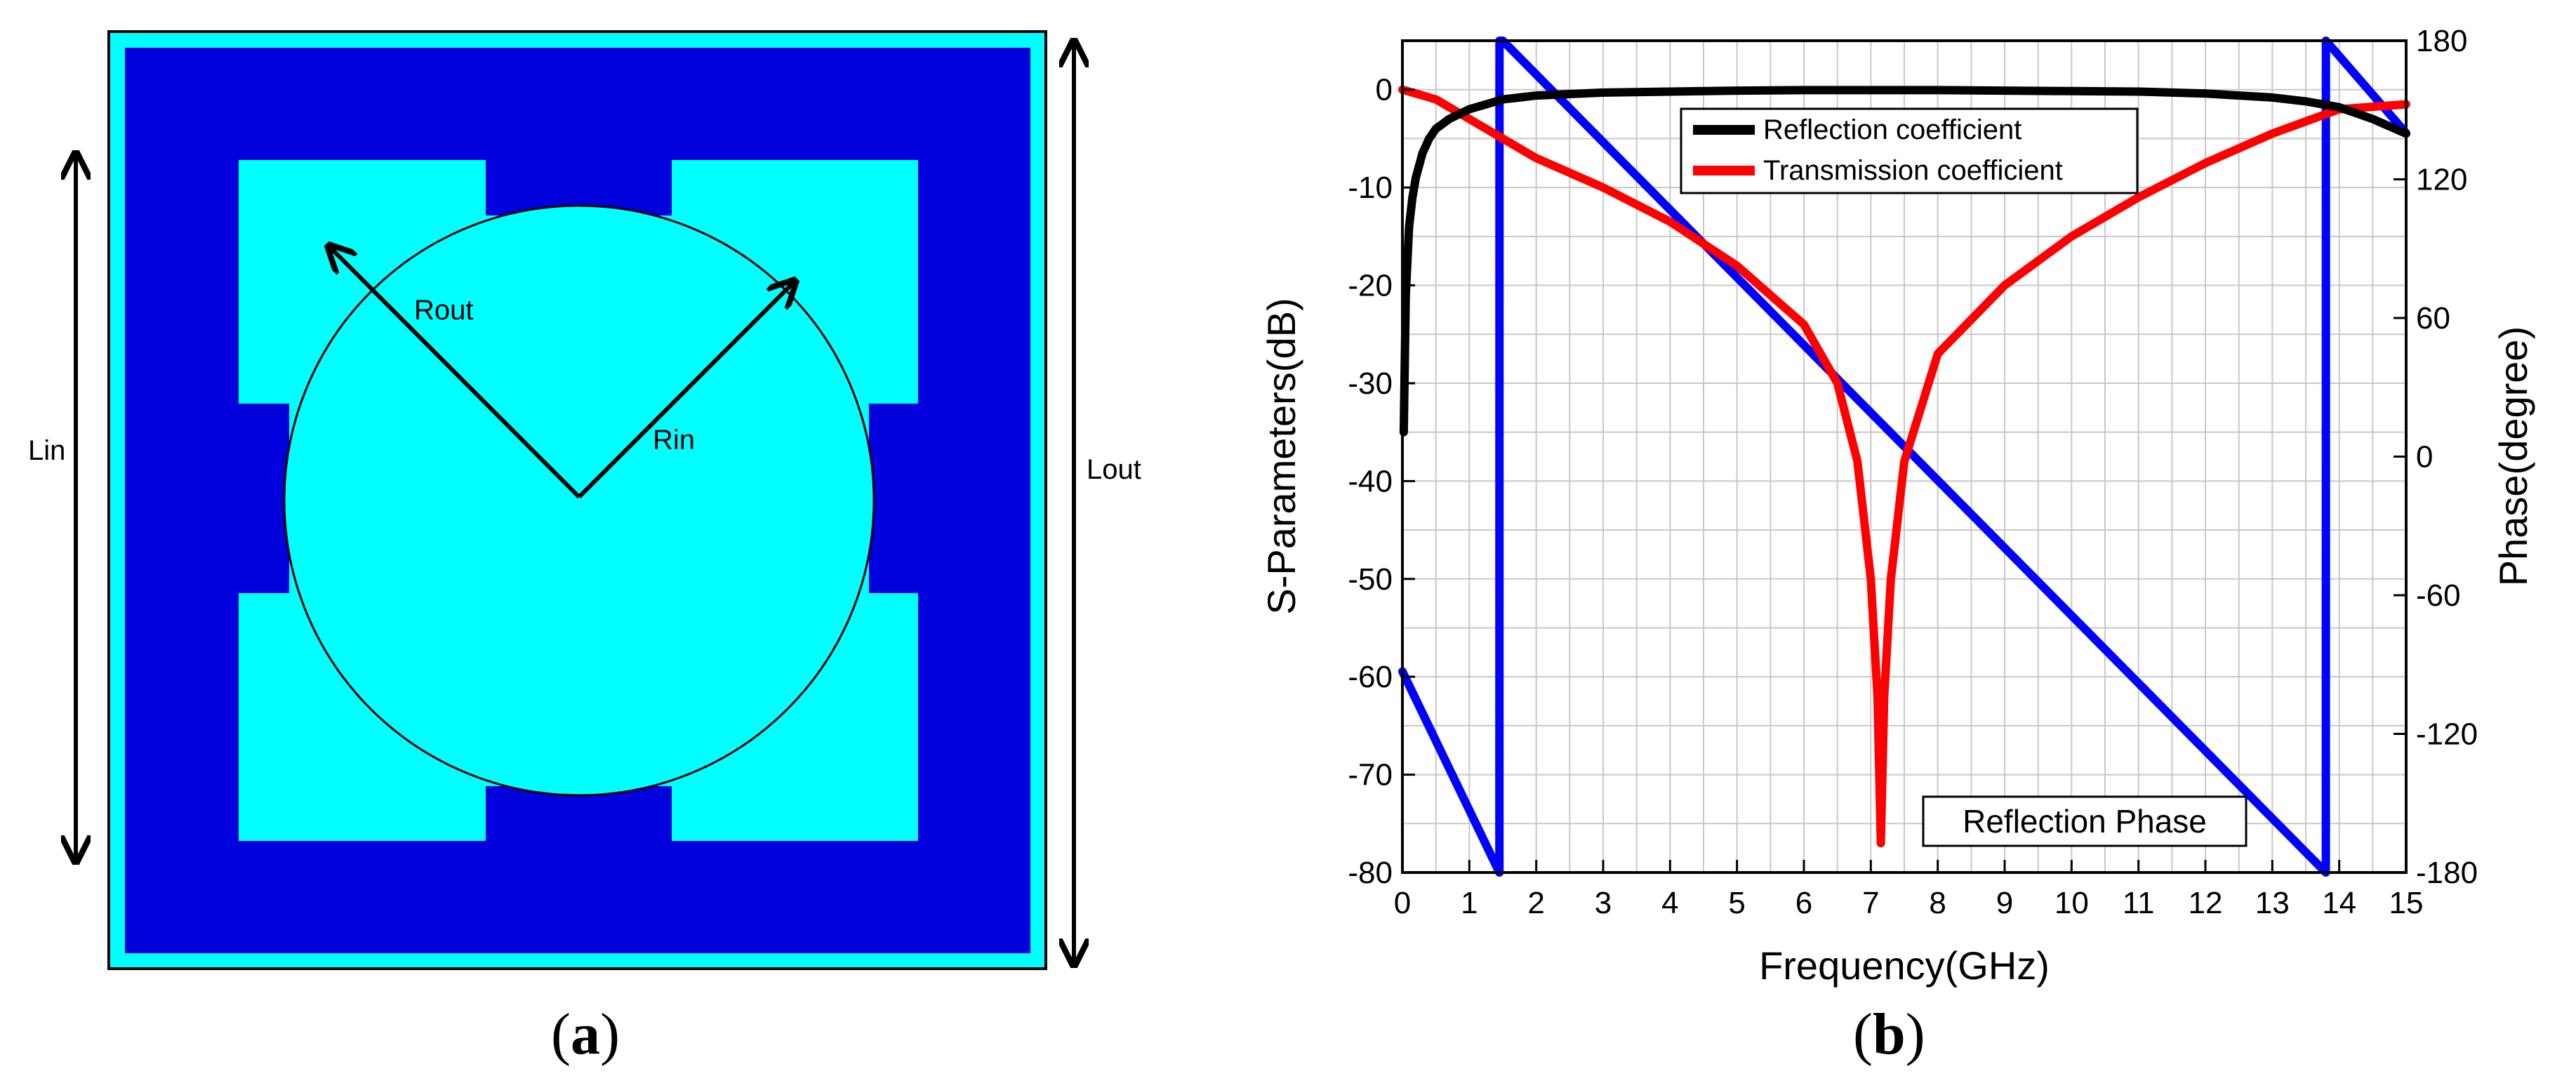 Image resolution: width=2576 pixels, height=1088 pixels. What do you see at coordinates (2436, 457) in the screenshot?
I see `y2-ticks: 180 120 60 0 -60 -120 -180` at bounding box center [2436, 457].